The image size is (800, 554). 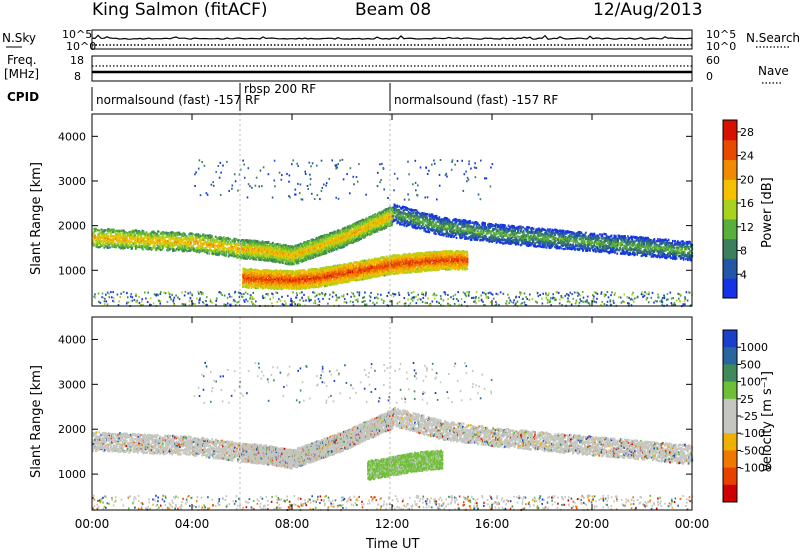 What do you see at coordinates (77, 60) in the screenshot?
I see `freq-tick-top: 18` at bounding box center [77, 60].